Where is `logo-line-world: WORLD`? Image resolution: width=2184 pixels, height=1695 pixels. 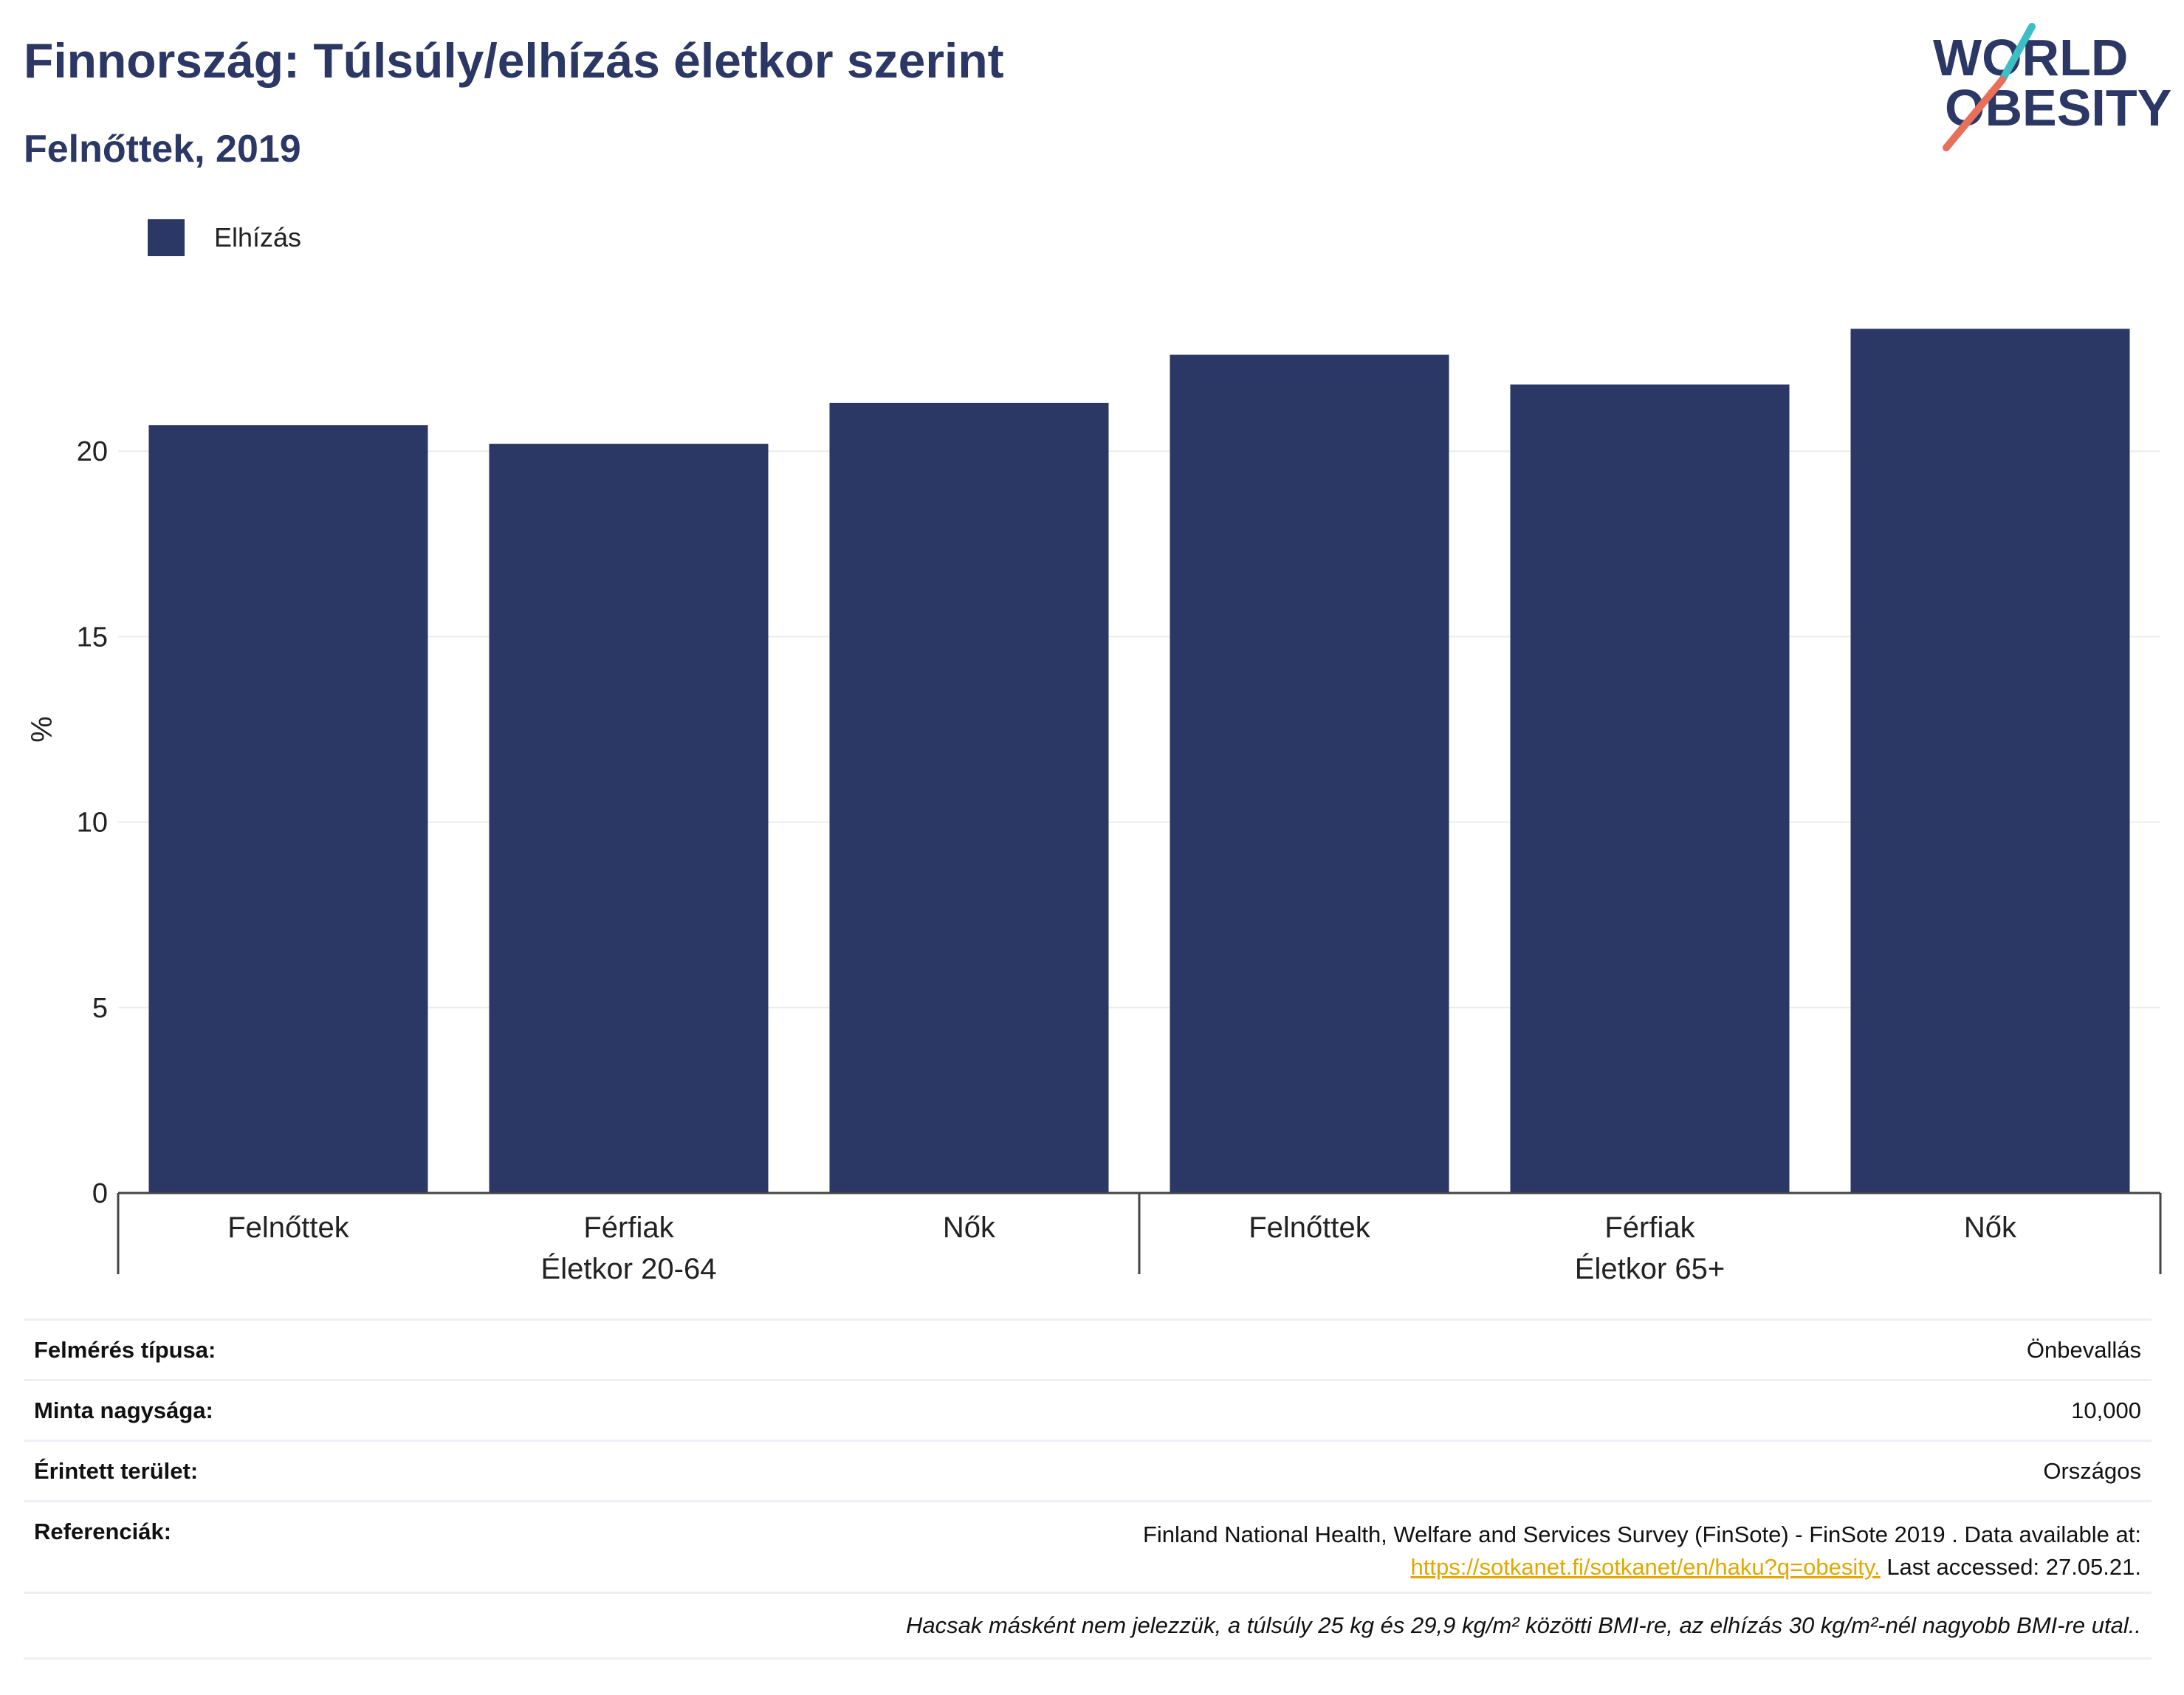
logo-line-world: WORLD is located at coordinates (2031, 58).